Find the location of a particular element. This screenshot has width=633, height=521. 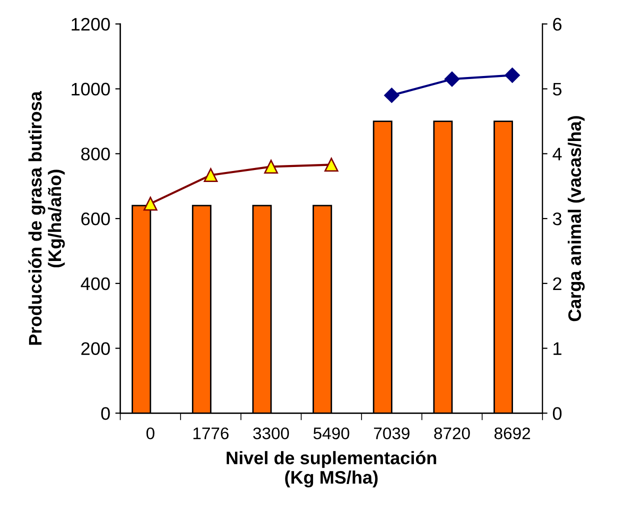

y-tick-label: 200 is located at coordinates (95, 349).